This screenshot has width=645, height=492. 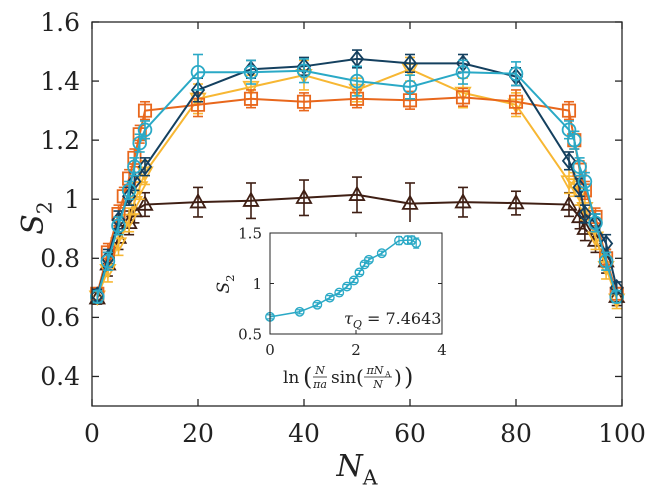 I want to click on inset-x-tick-label: 2, so click(x=356, y=350).